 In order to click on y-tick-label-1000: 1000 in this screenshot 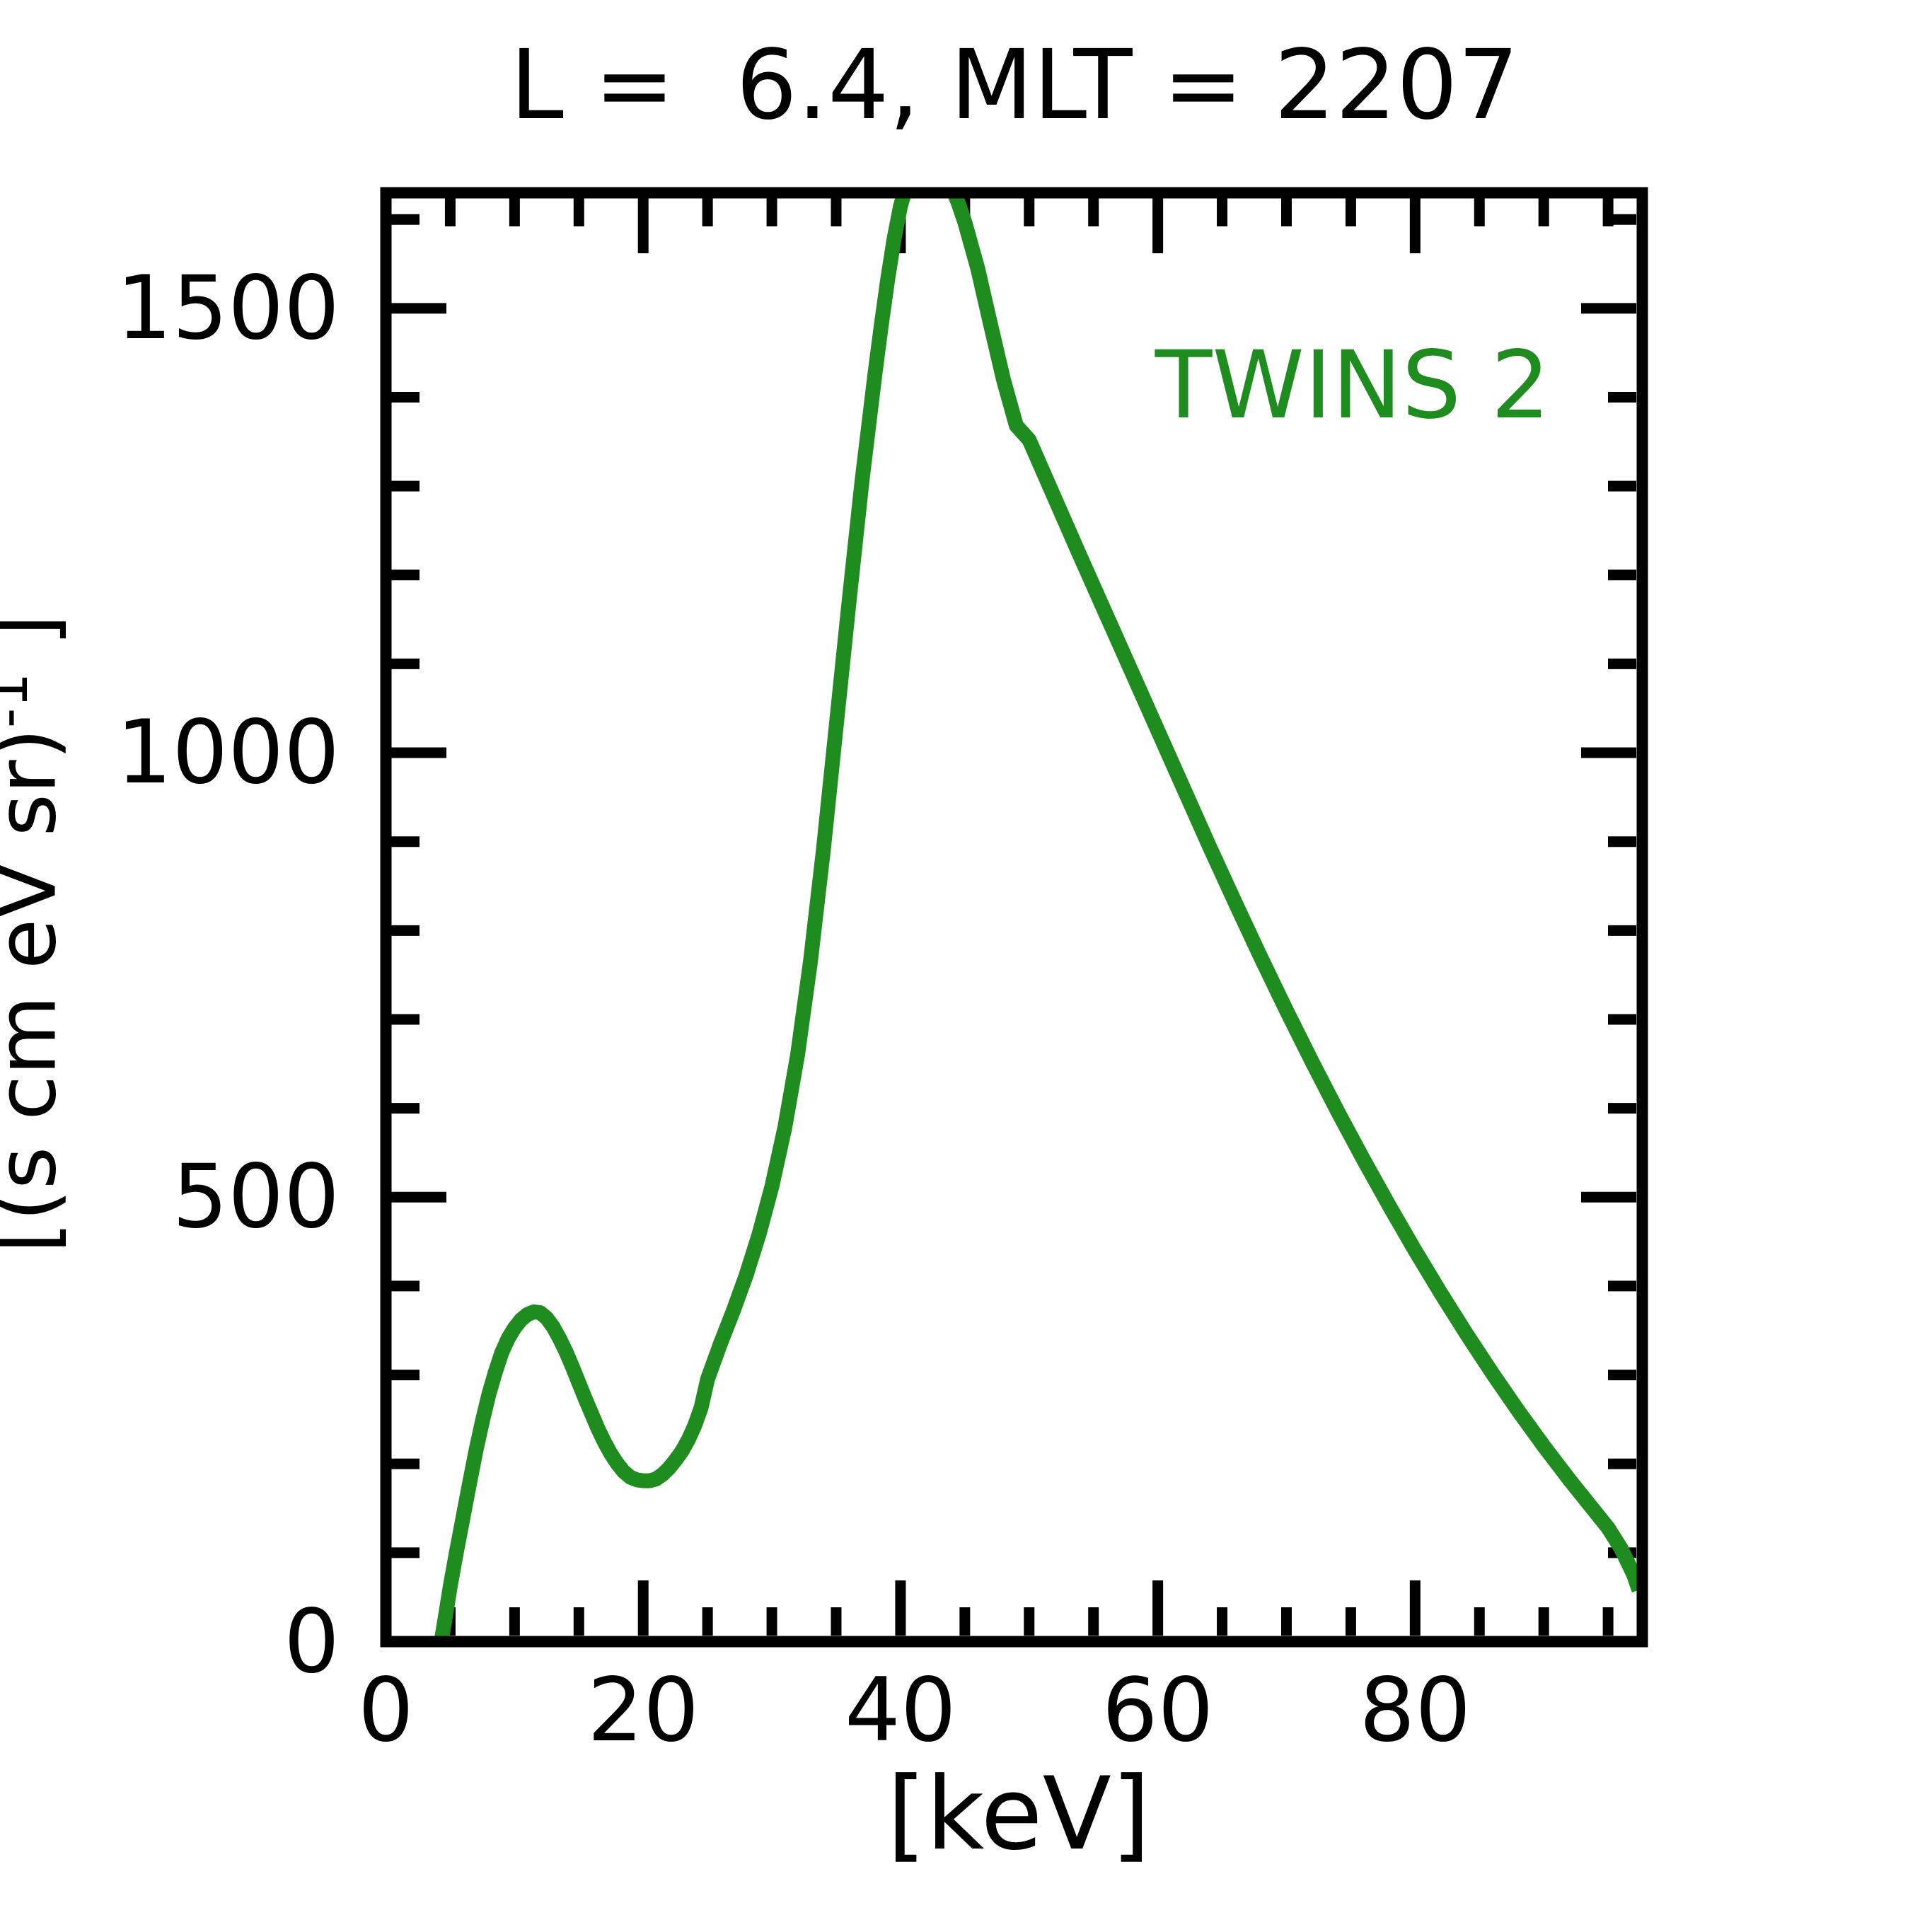, I will do `click(228, 752)`.